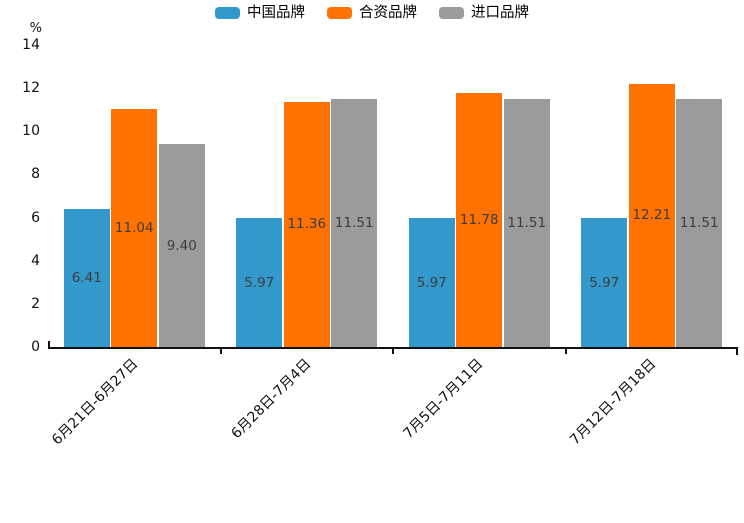  I want to click on x-axis-category-label: 7月12日-7月18日, so click(613, 402).